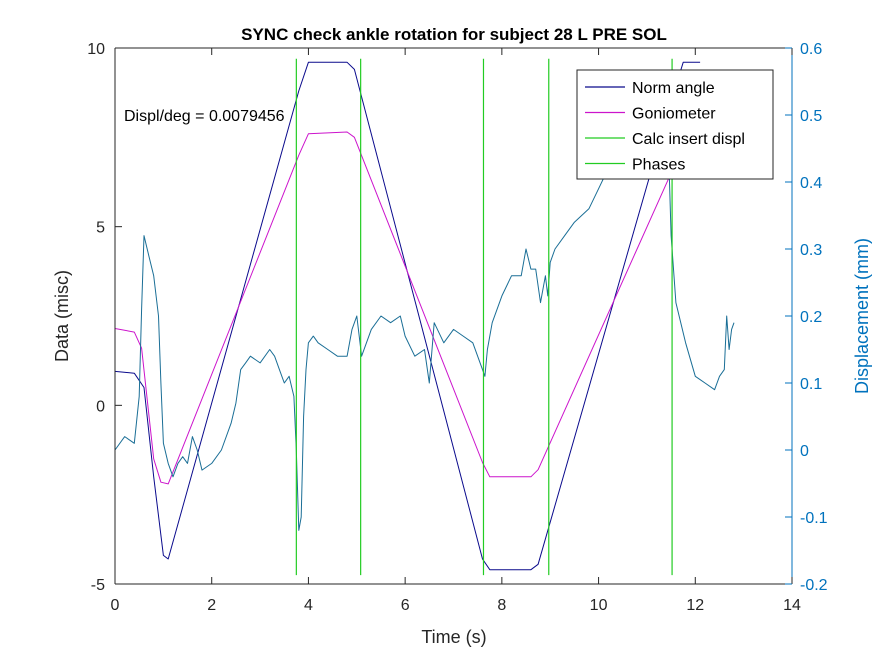  I want to click on y-left-tick-label: -5, so click(98, 585).